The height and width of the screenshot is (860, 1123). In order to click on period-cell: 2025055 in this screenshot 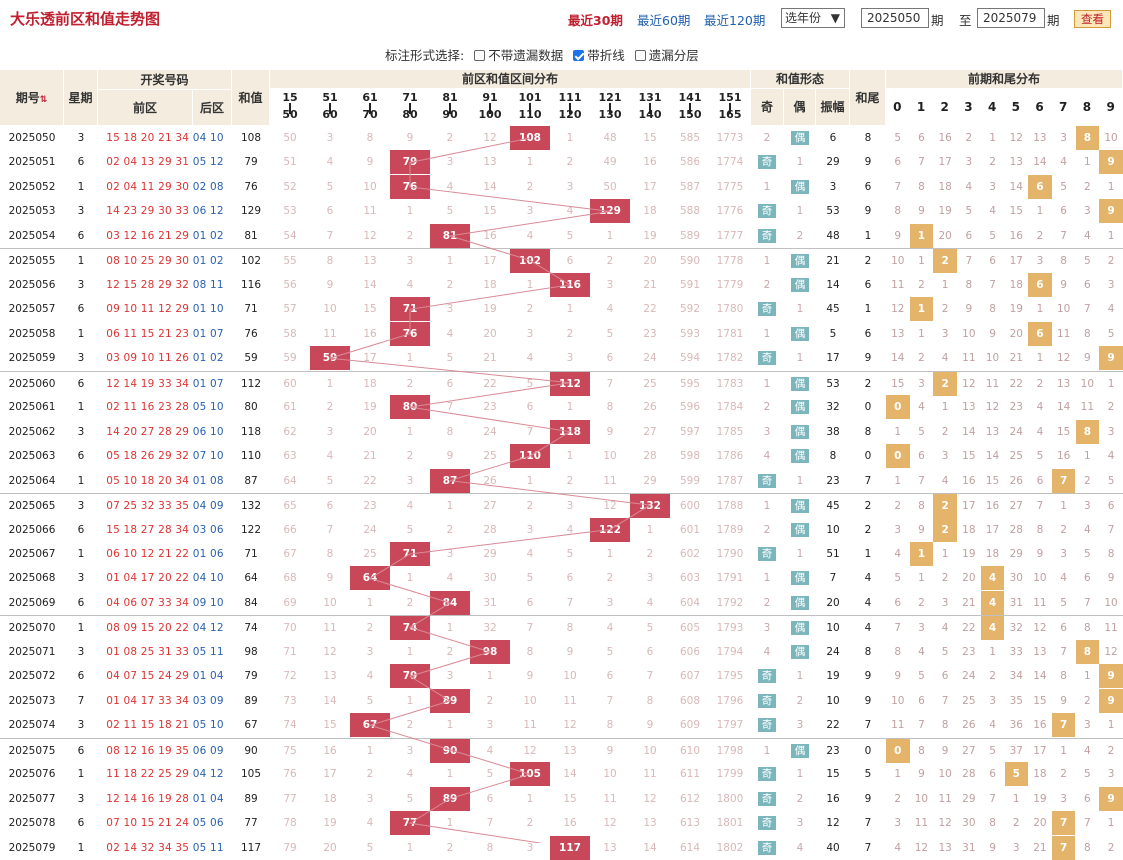, I will do `click(32, 261)`.